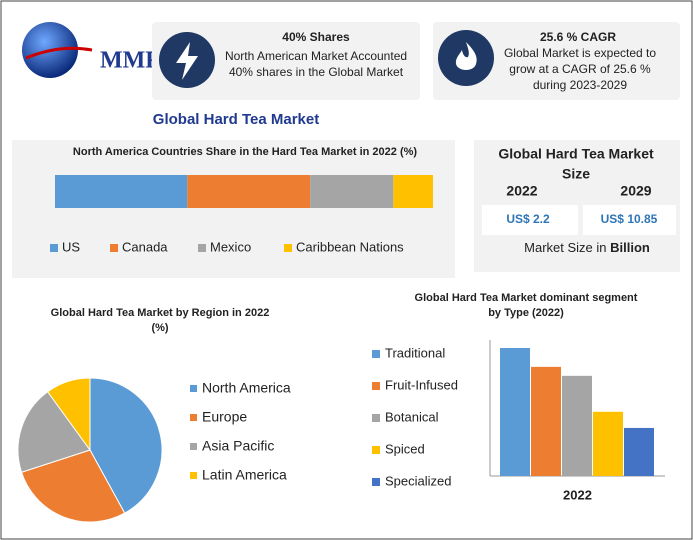  What do you see at coordinates (521, 191) in the screenshot?
I see `year: 2022` at bounding box center [521, 191].